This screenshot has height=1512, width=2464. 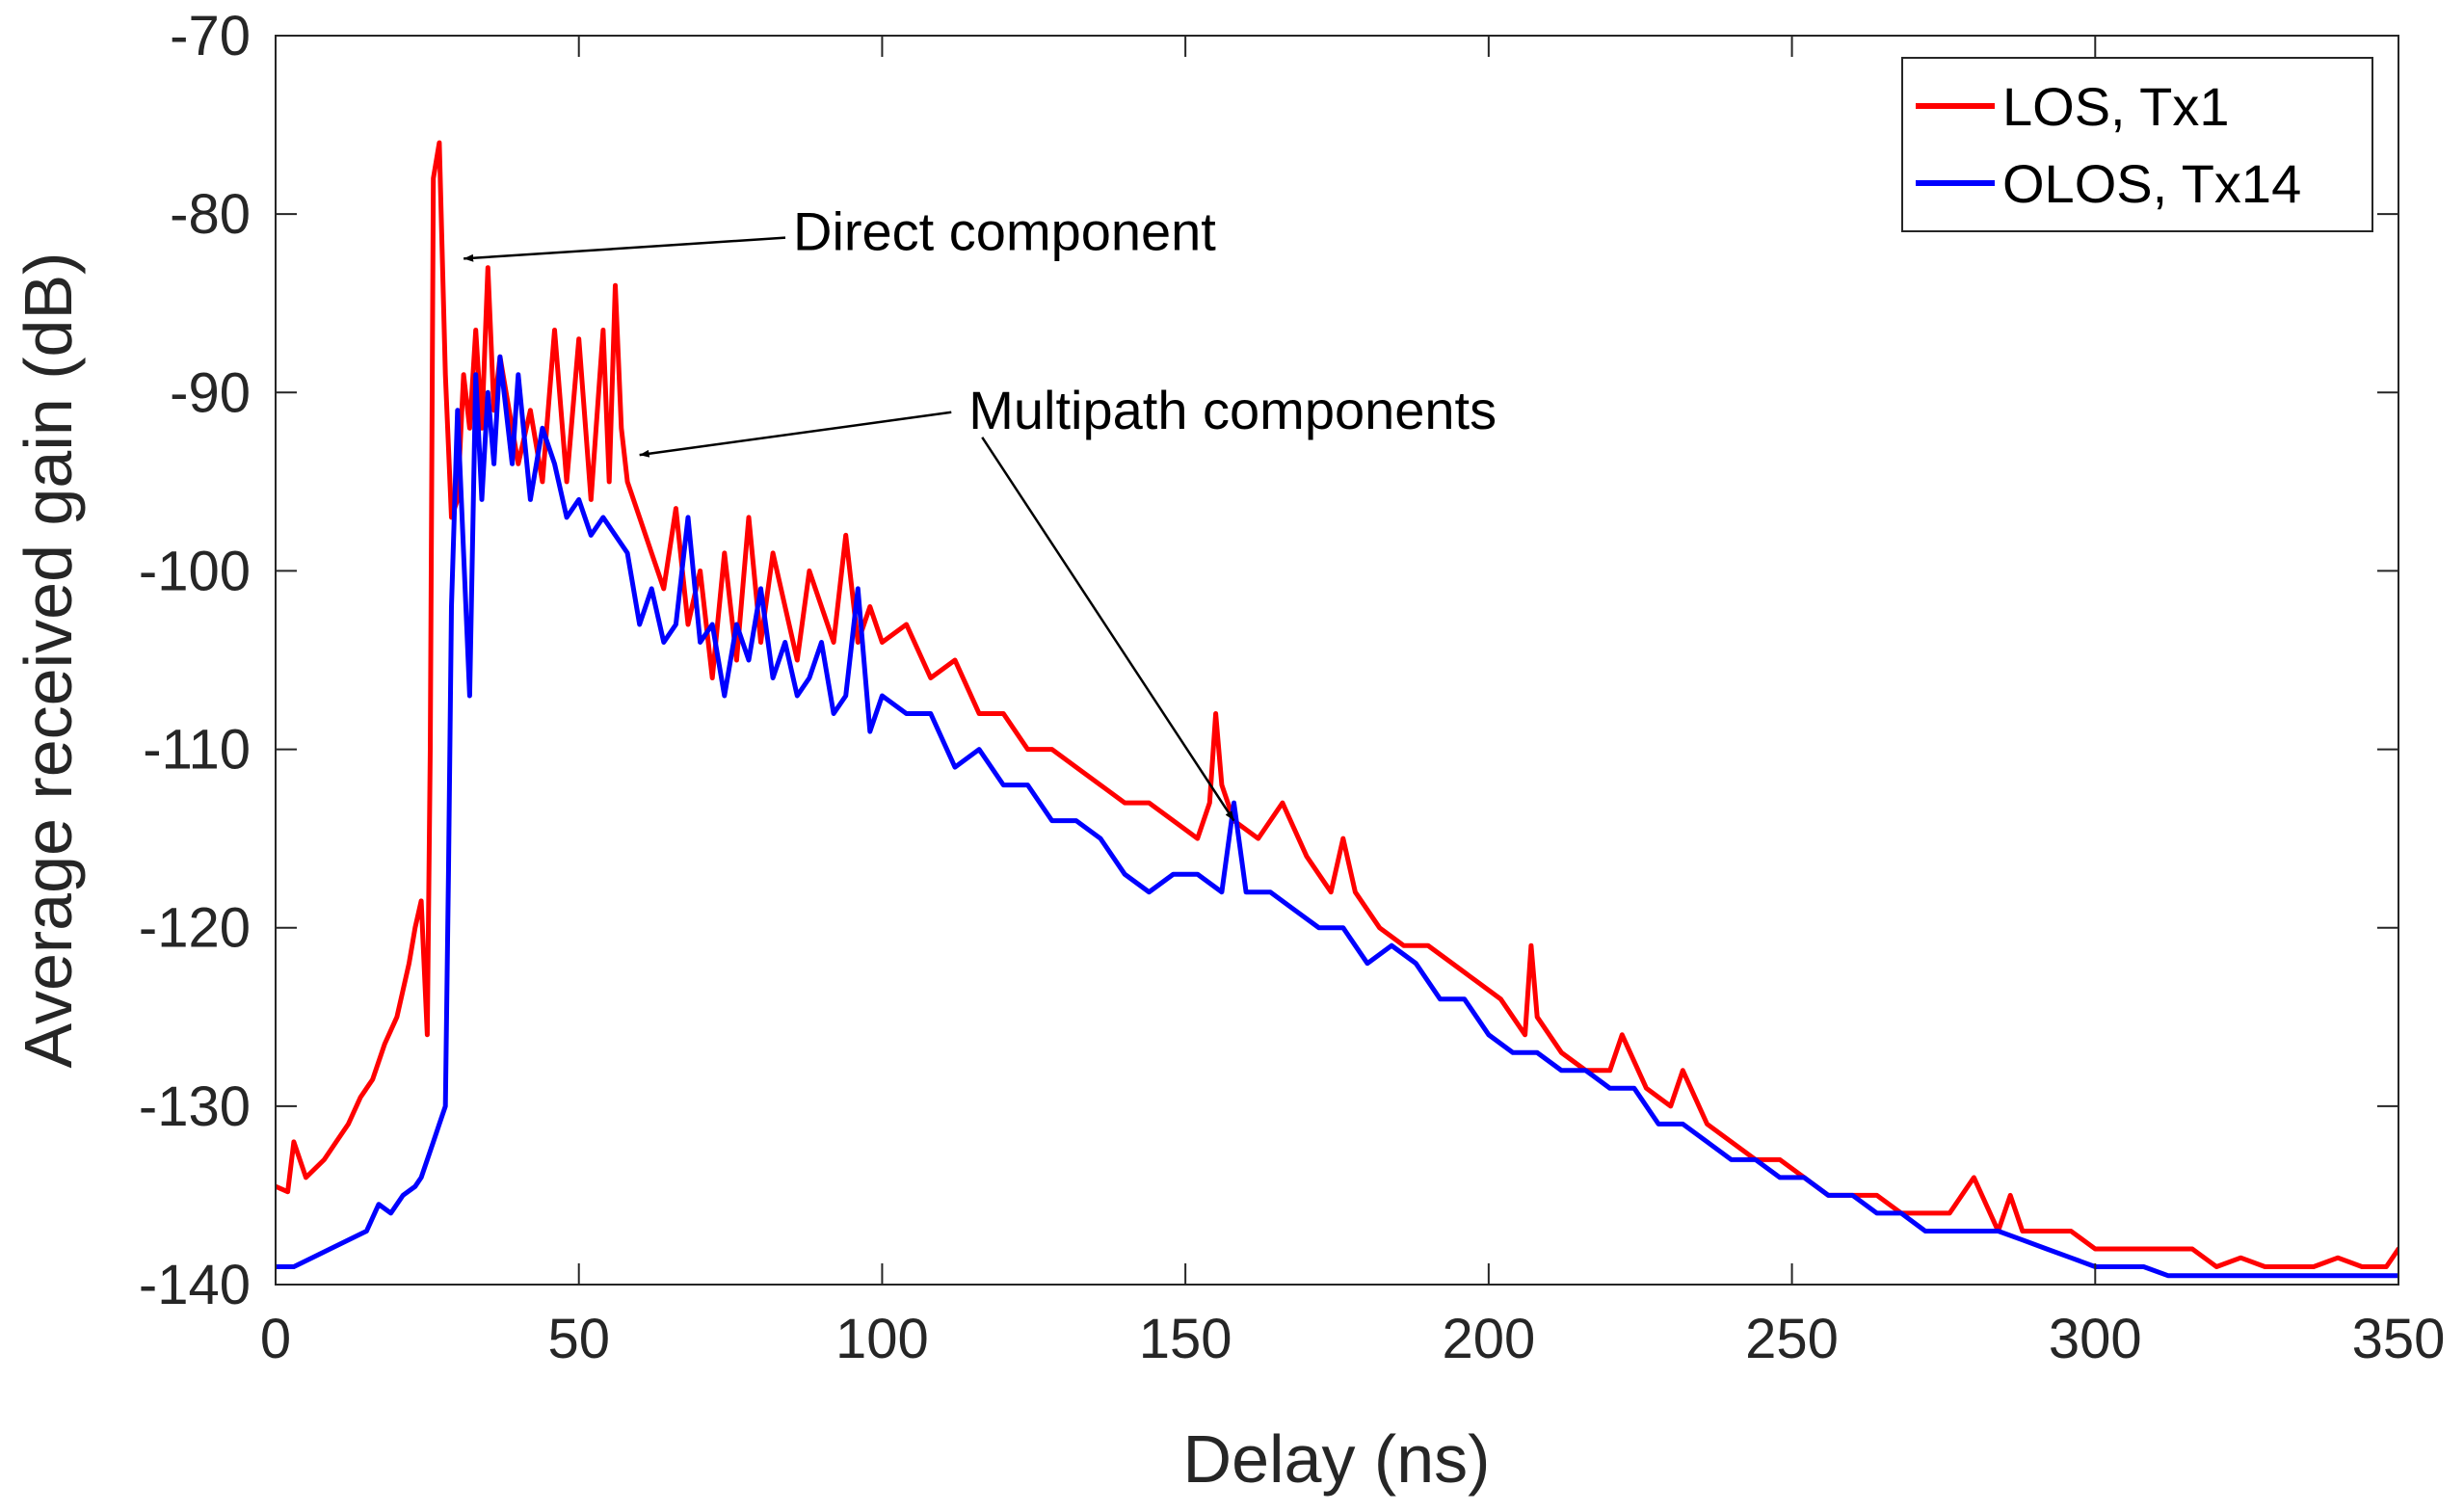 What do you see at coordinates (210, 393) in the screenshot?
I see `y-tick-label: -90` at bounding box center [210, 393].